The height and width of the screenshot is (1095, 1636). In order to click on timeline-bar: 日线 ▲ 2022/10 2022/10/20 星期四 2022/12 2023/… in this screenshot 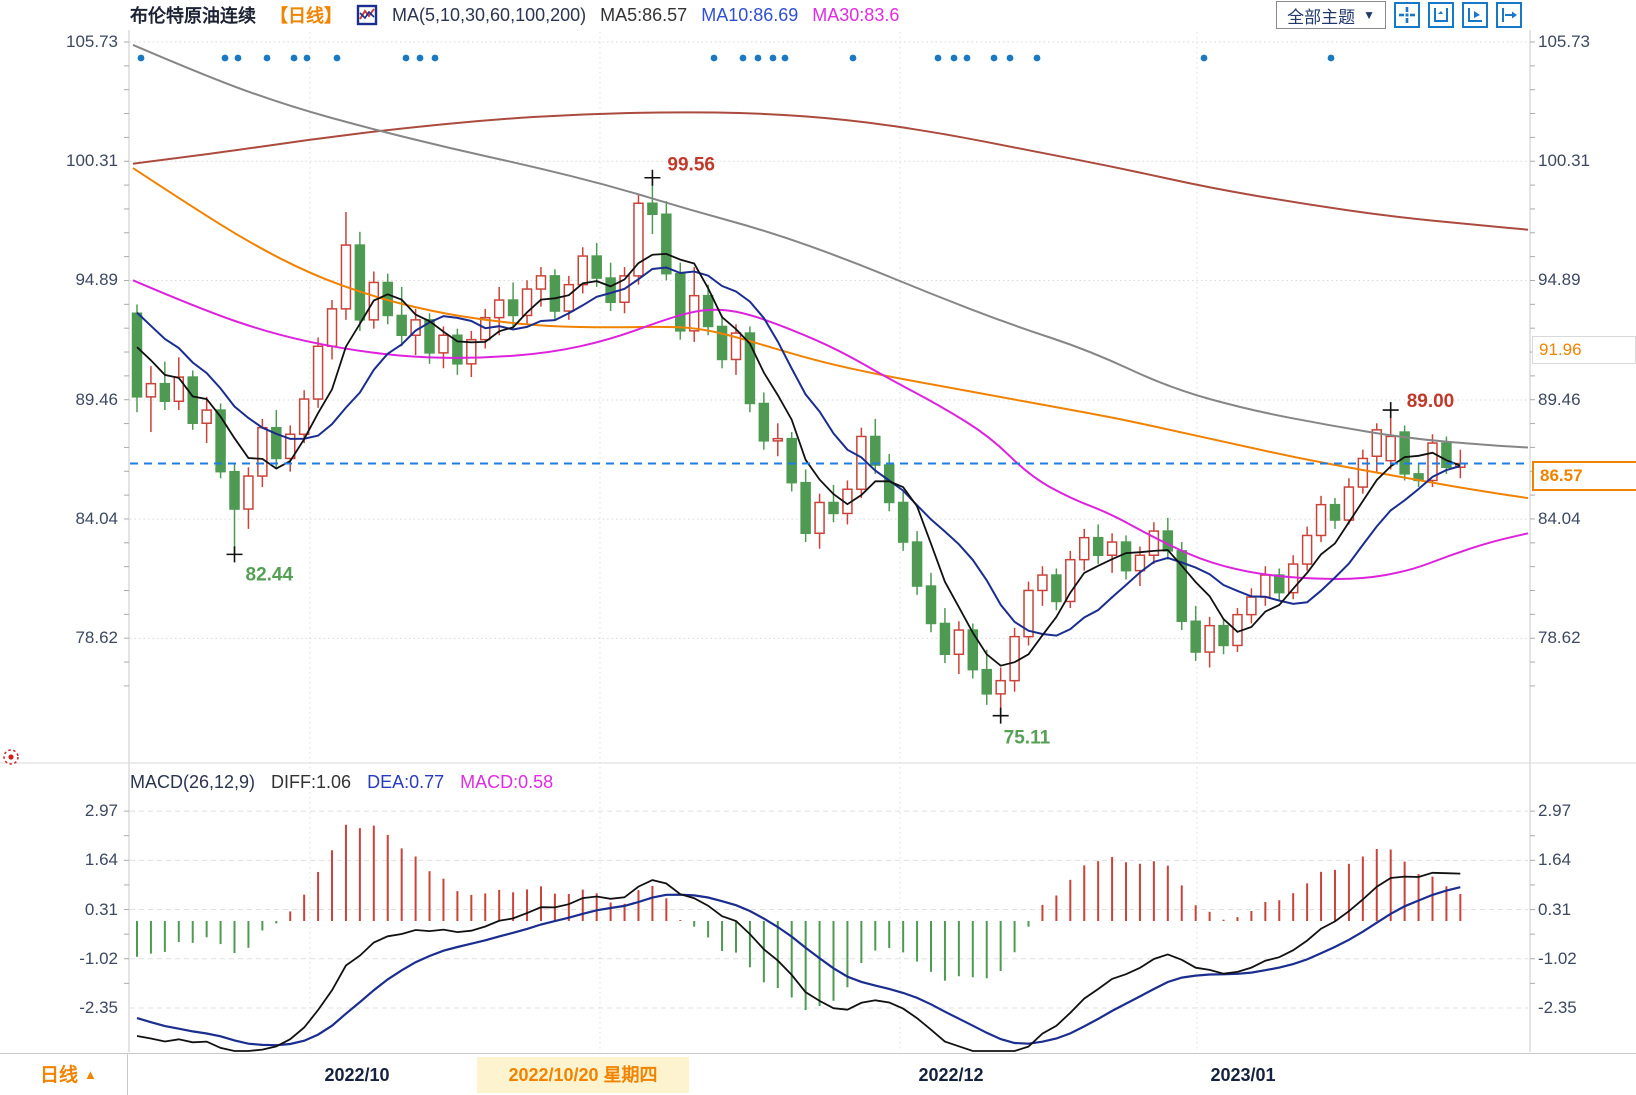, I will do `click(818, 1074)`.